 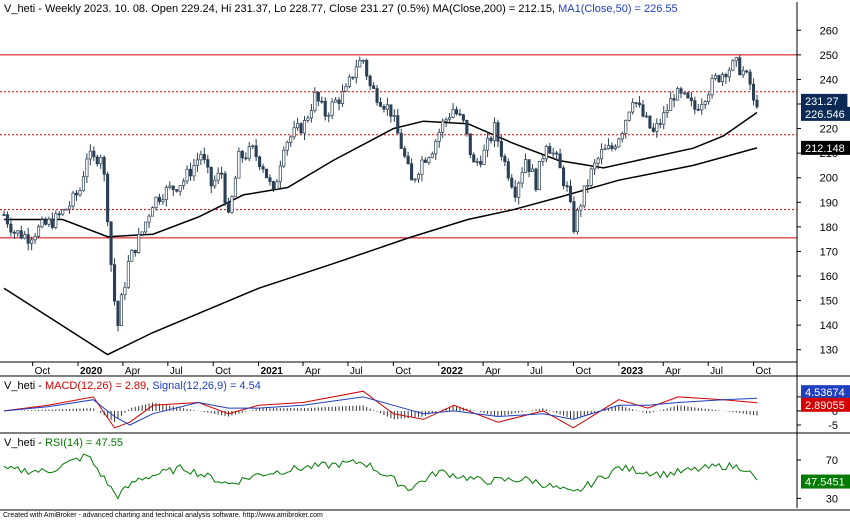 I want to click on price-badge: 231.27, so click(x=822, y=102).